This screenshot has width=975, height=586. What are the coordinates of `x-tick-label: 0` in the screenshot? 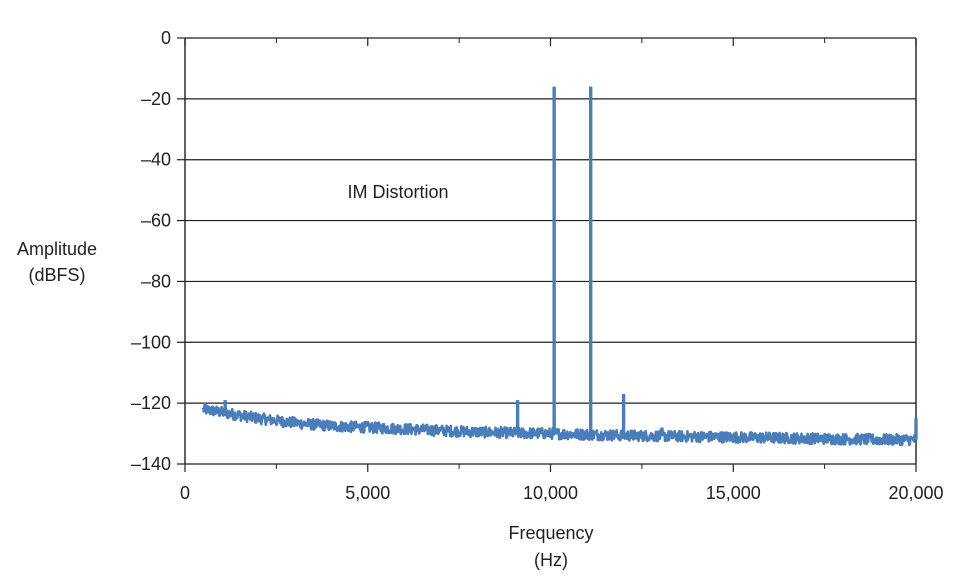 It's located at (185, 493).